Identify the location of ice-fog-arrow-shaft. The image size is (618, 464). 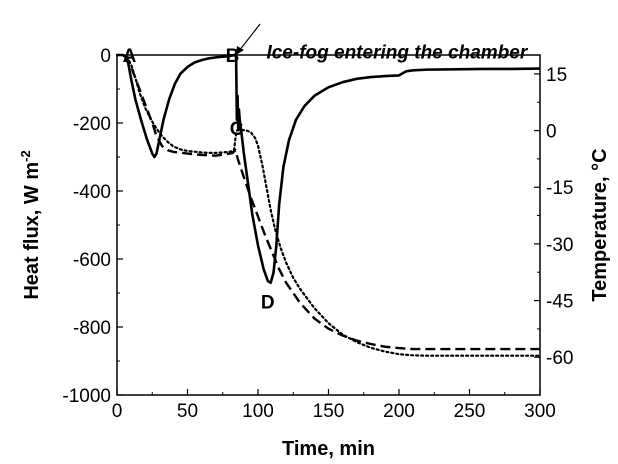
(249, 37).